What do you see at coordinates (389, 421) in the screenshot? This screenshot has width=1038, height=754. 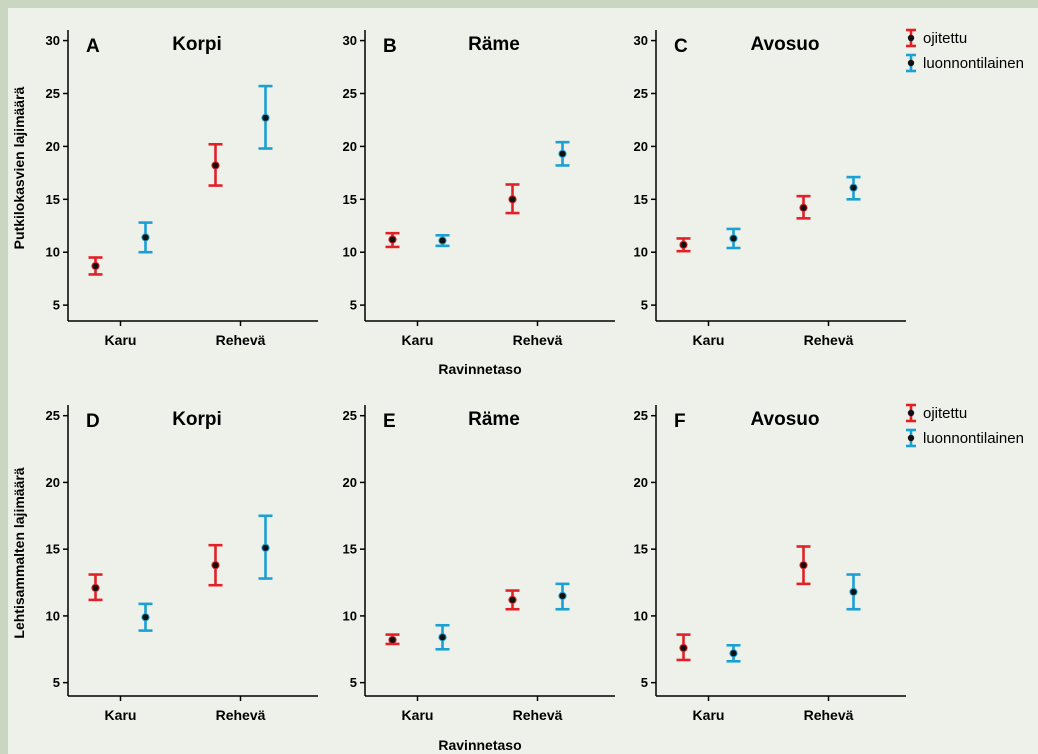 I see `panel-letter: E` at bounding box center [389, 421].